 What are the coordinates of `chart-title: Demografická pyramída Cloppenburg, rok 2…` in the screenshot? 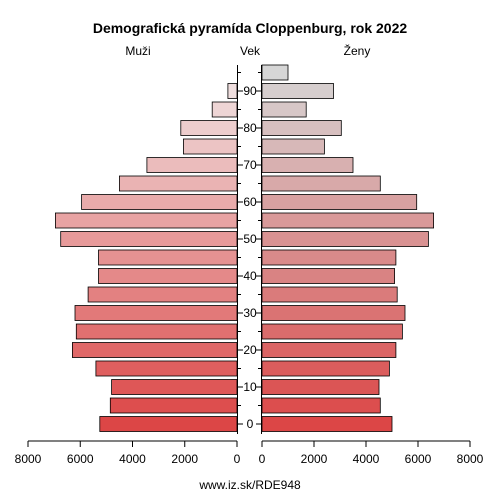 It's located at (250, 28).